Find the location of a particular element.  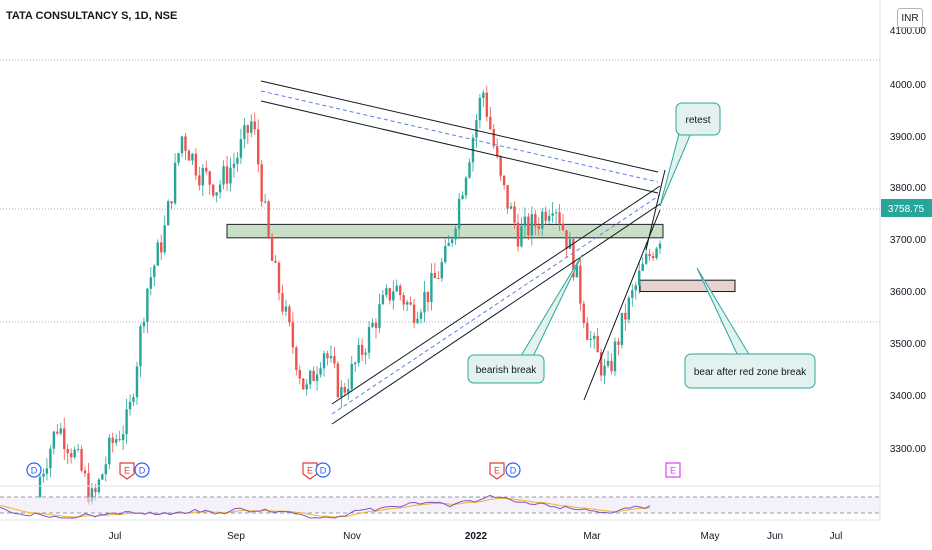

callout-bear-after-red-zone-box is located at coordinates (750, 371).